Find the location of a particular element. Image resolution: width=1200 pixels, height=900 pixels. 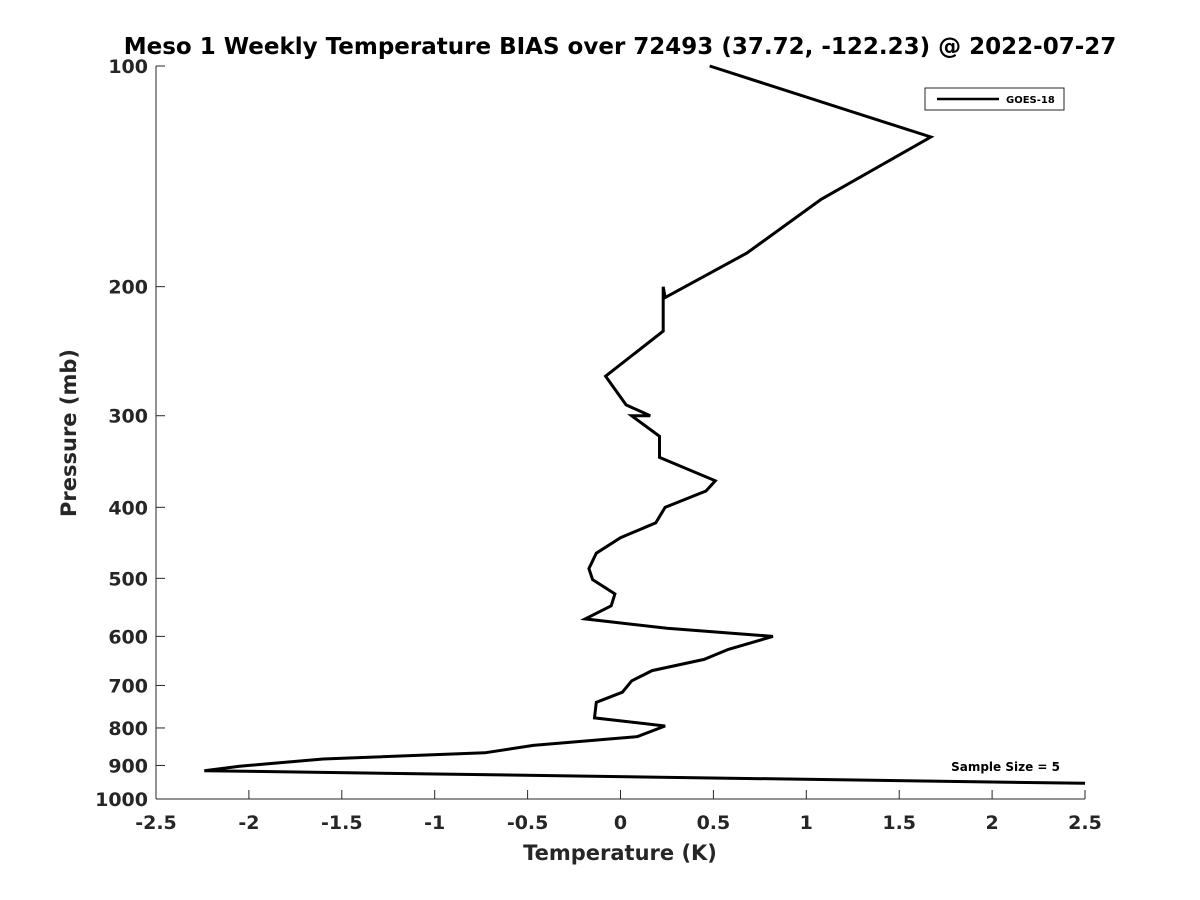

x-tick-label: -0.5 is located at coordinates (528, 823).